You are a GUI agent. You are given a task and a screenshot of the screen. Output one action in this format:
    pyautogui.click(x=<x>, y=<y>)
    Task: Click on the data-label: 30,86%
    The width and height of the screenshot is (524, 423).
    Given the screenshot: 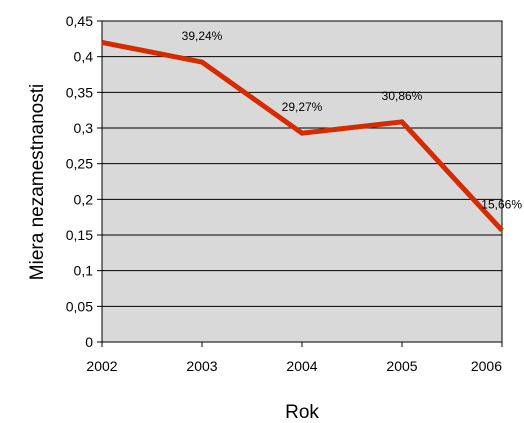 What is the action you would take?
    pyautogui.click(x=402, y=96)
    